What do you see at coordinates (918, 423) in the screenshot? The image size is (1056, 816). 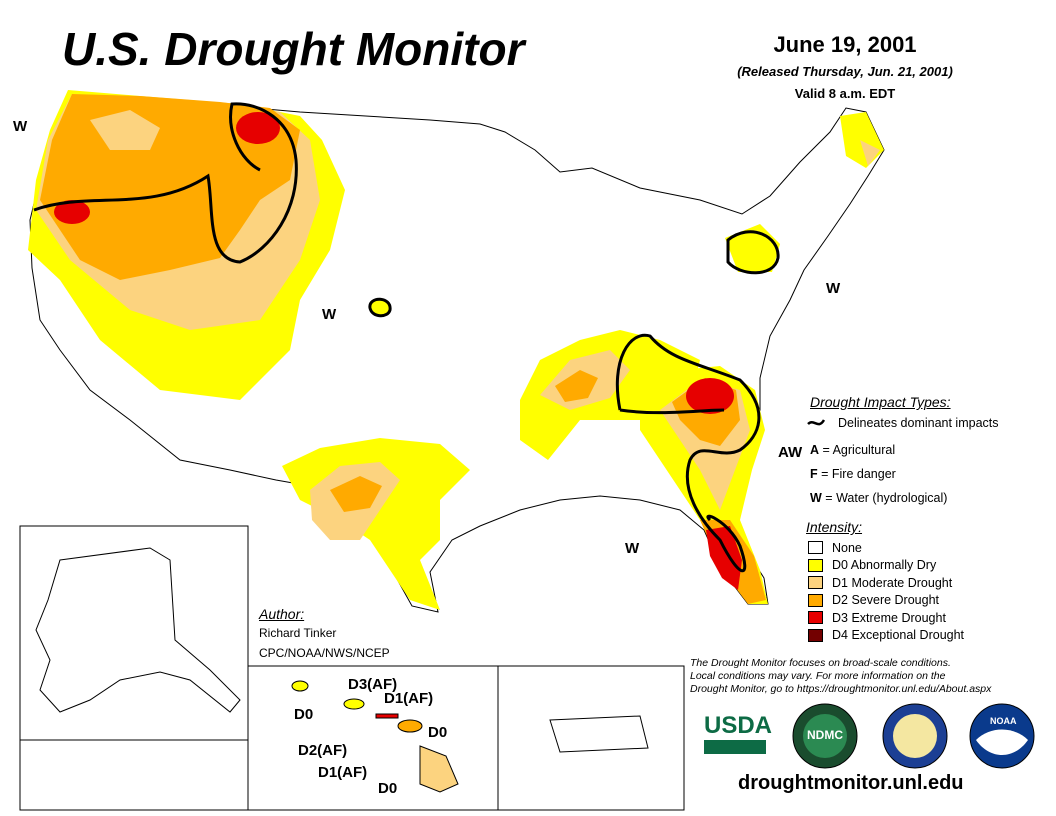 I see `impact-line-label: Delineates dominant impacts` at bounding box center [918, 423].